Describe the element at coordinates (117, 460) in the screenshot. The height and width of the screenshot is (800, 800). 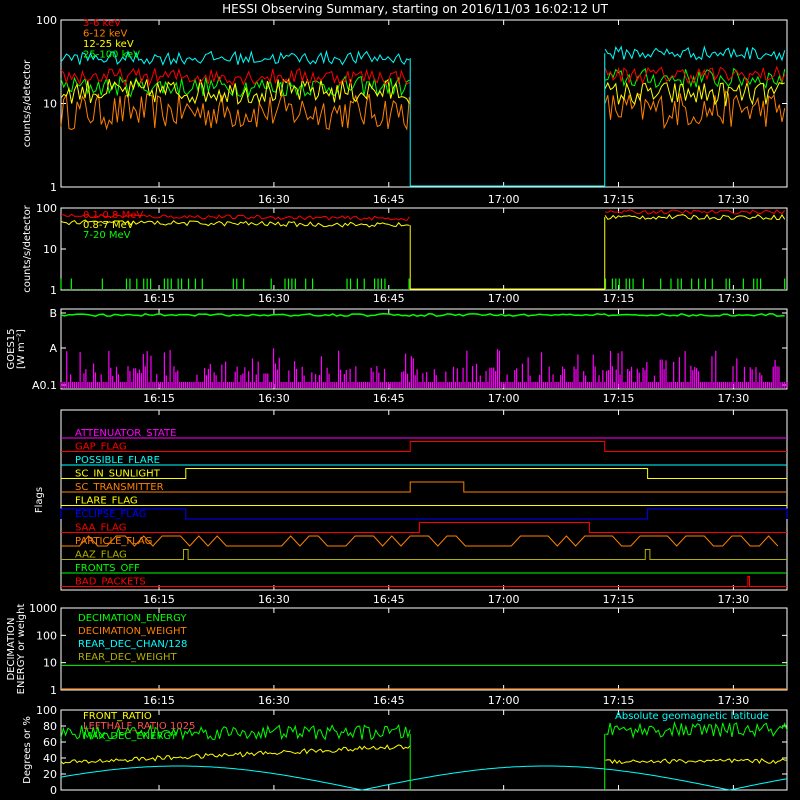
I see `flag-label: POSSIBLE_FLARE` at that location.